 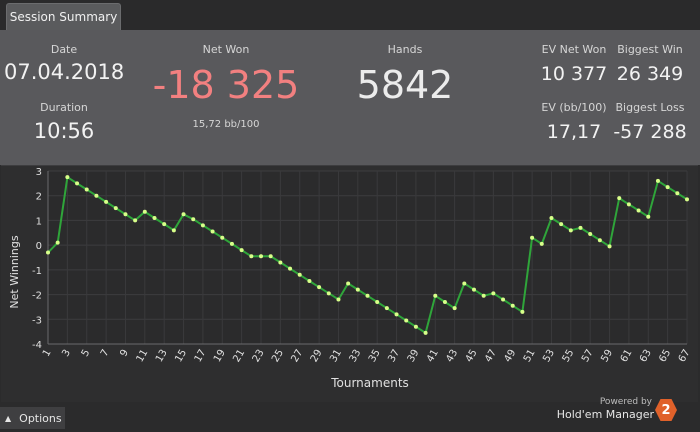 I want to click on x-tick-label: 35, so click(x=375, y=356).